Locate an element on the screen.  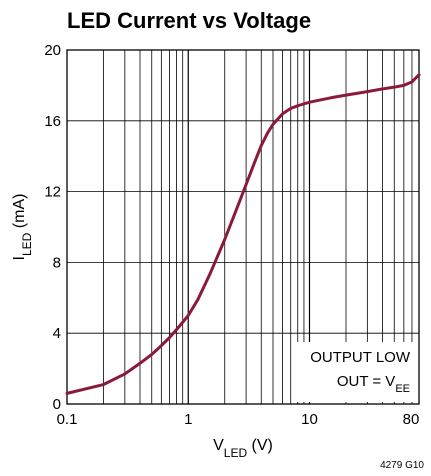
y-axis-label-main: I is located at coordinates (19, 258).